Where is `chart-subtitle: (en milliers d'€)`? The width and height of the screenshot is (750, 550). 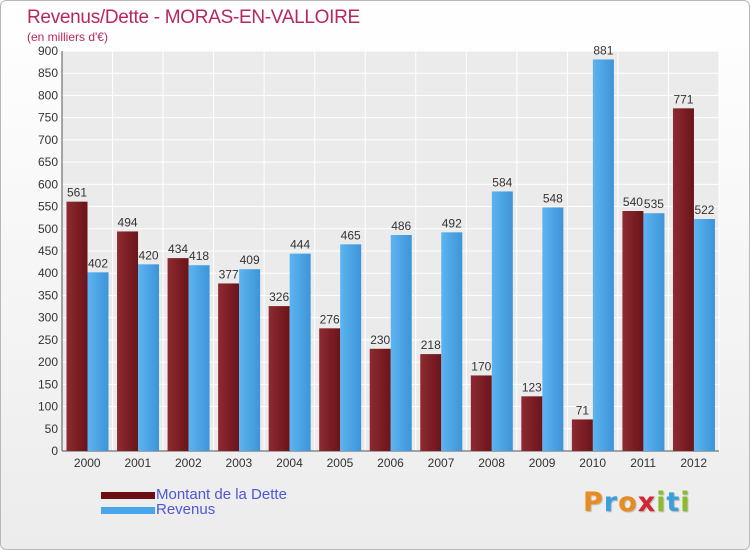 chart-subtitle: (en milliers d'€) is located at coordinates (67, 37).